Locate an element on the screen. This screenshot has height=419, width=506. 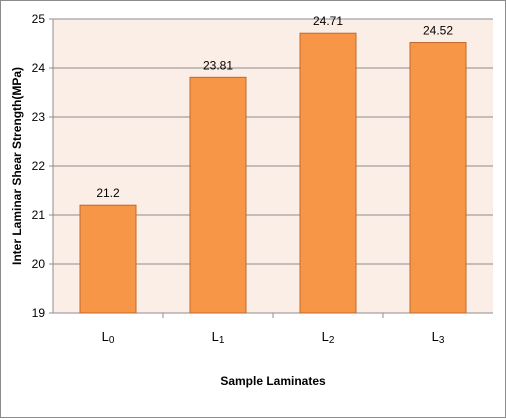
y-tick-label: 20 is located at coordinates (39, 264).